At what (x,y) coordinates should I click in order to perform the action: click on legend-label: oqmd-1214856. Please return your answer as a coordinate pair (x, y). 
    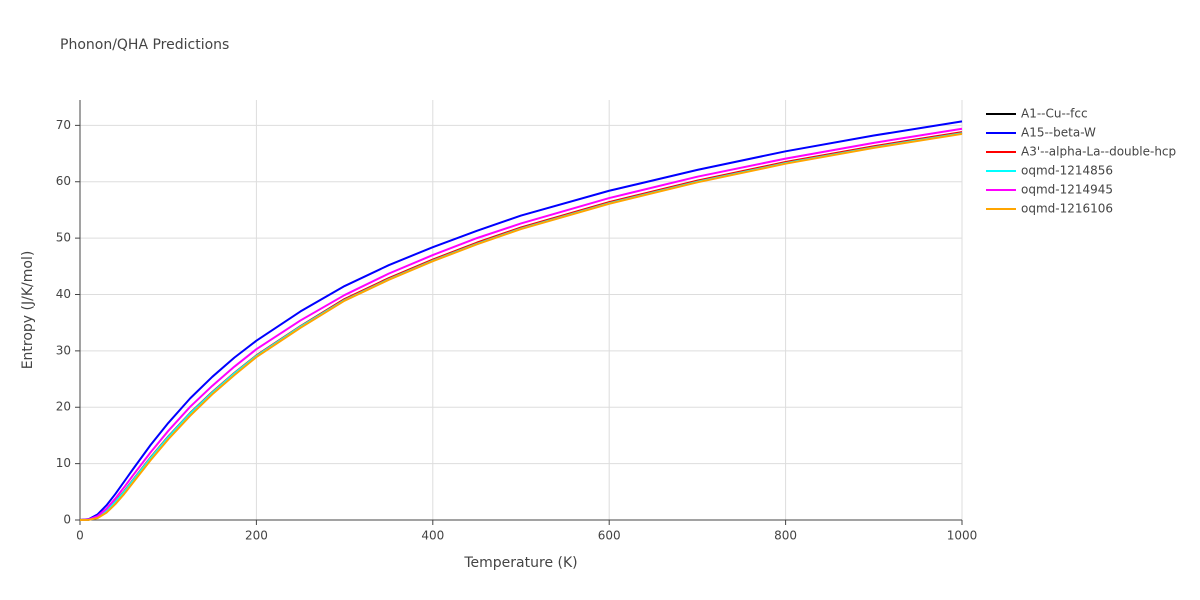
    Looking at the image, I should click on (1067, 171).